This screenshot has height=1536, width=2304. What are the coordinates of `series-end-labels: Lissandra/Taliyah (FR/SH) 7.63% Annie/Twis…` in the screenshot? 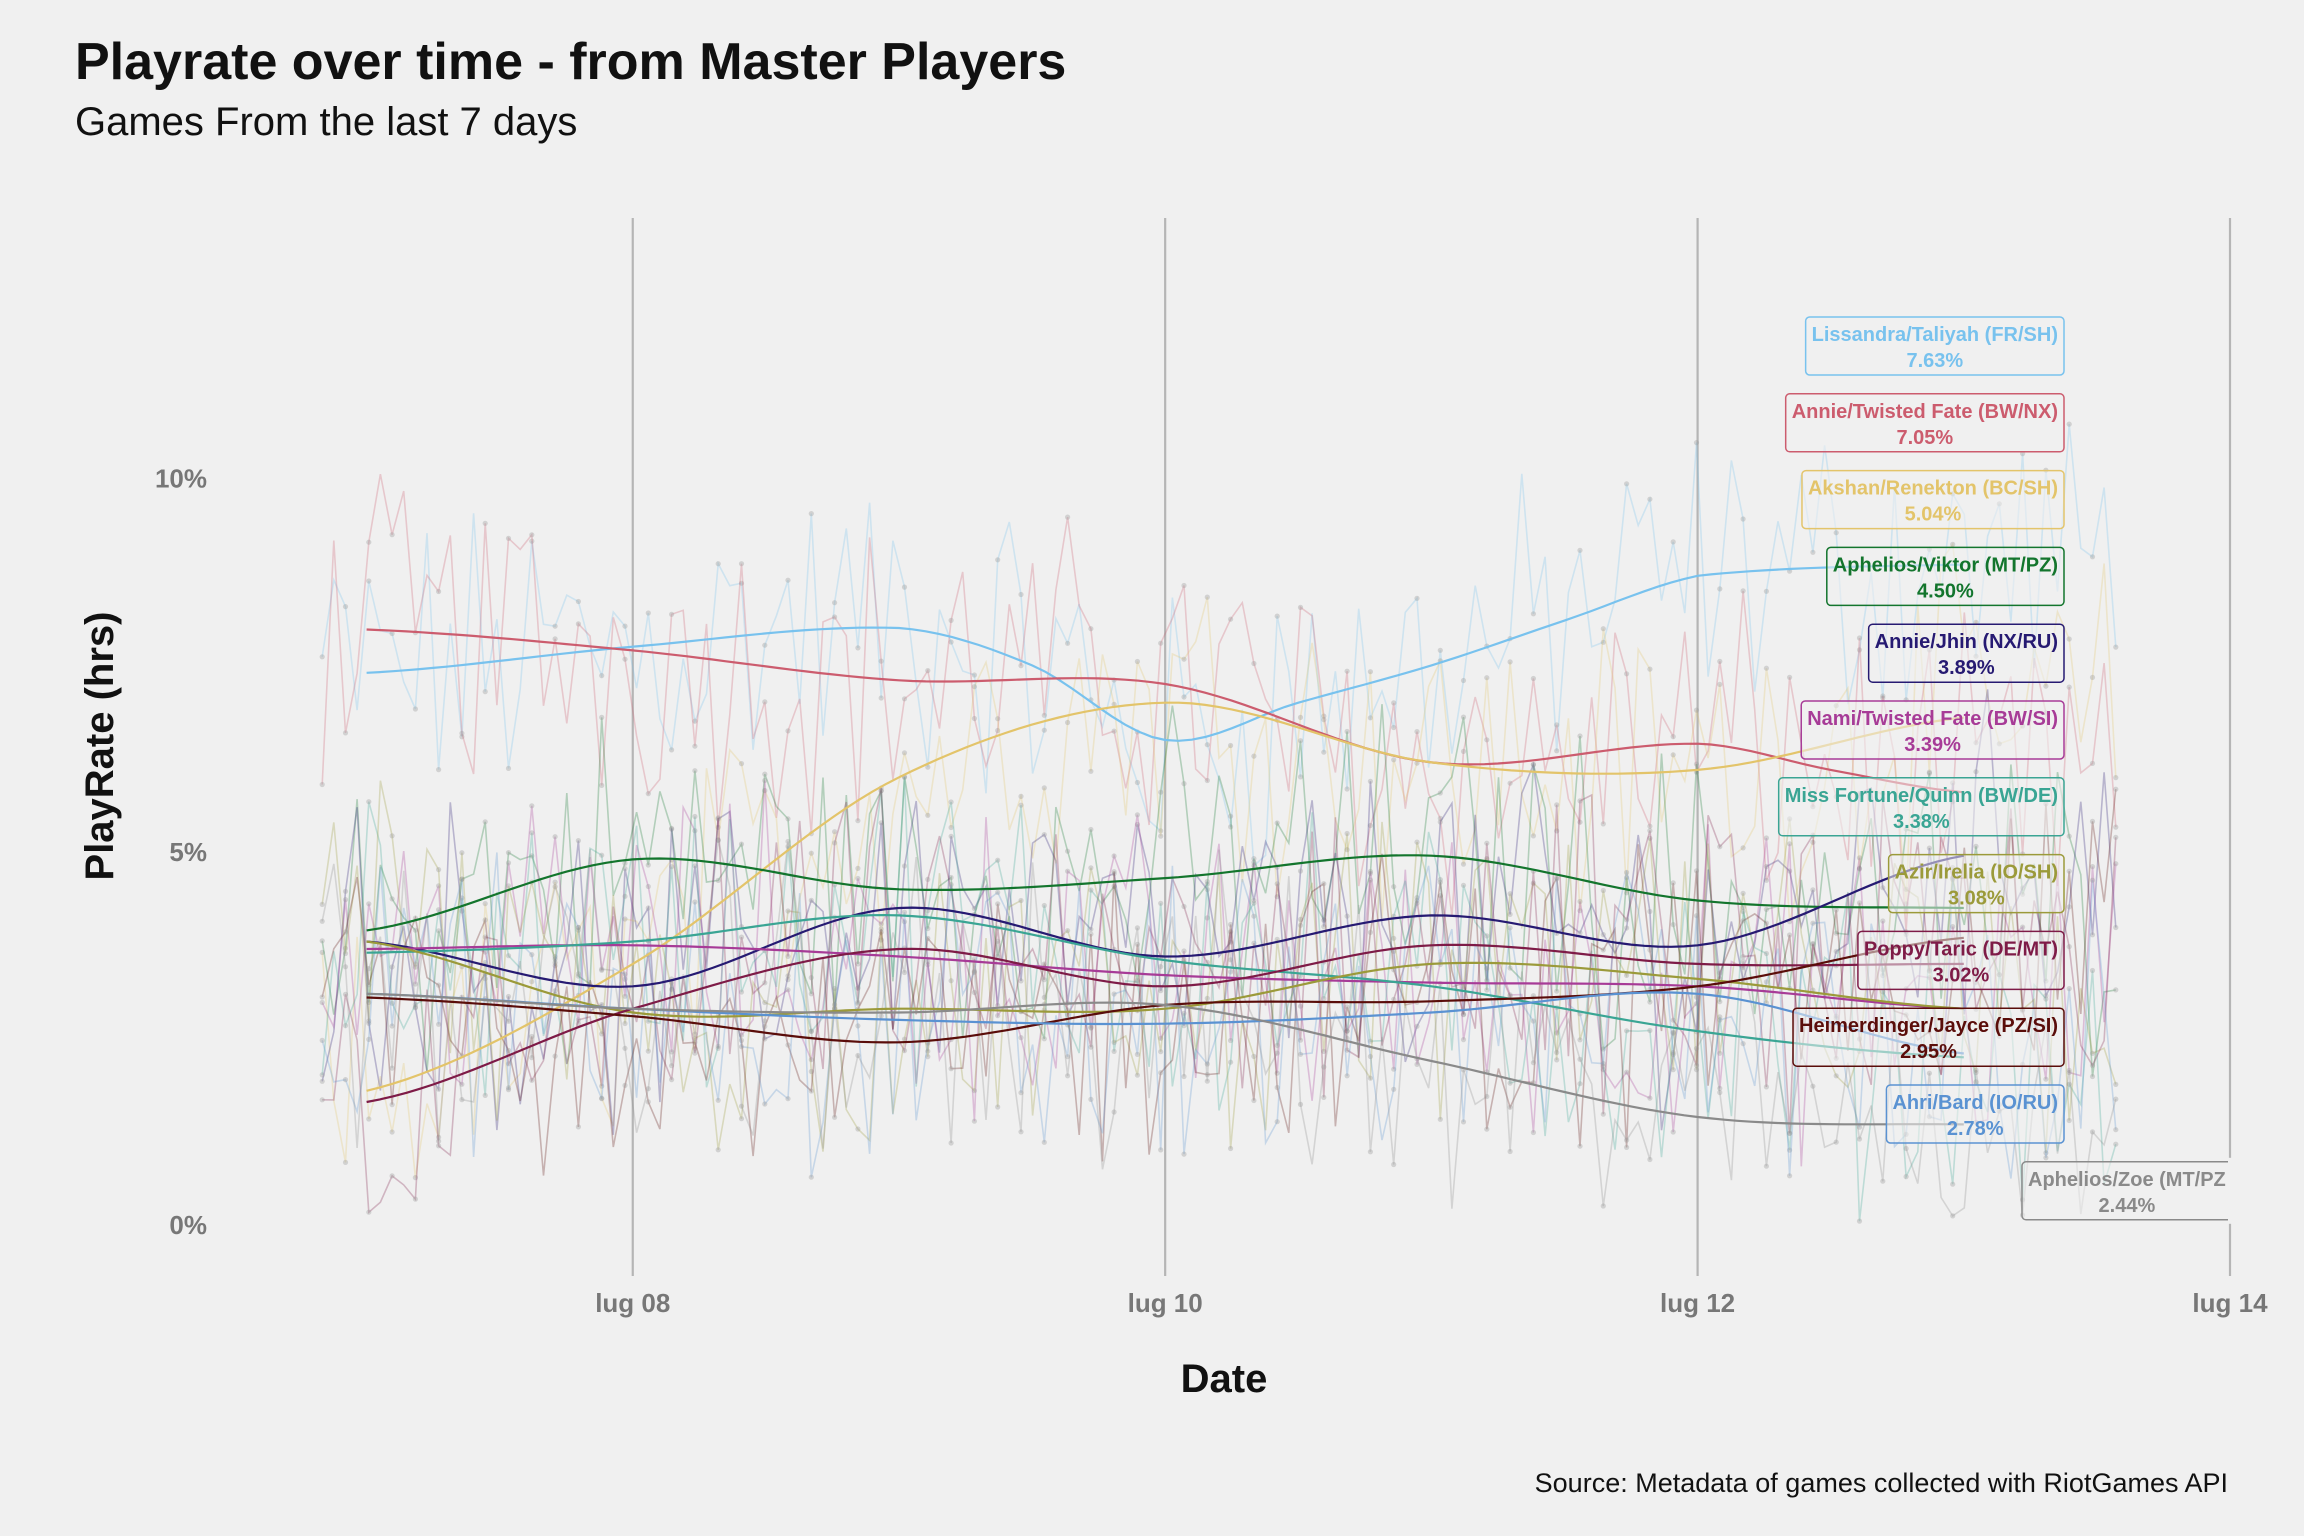 It's located at (2040, 770).